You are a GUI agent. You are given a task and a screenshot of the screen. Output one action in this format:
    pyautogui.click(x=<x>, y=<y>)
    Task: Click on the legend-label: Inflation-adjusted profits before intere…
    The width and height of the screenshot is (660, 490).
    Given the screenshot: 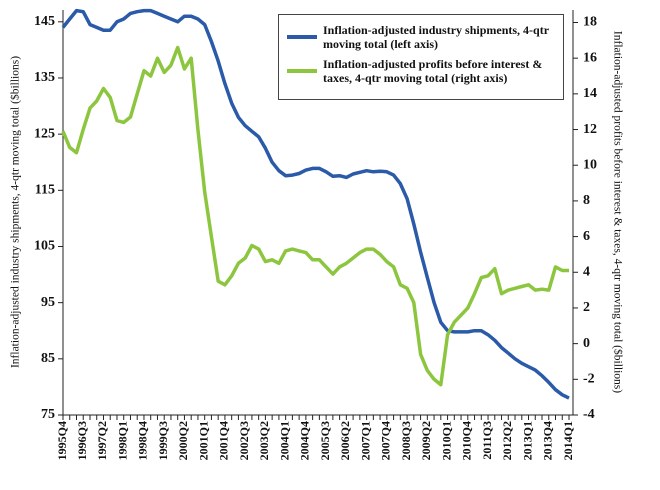 What is the action you would take?
    pyautogui.click(x=433, y=71)
    